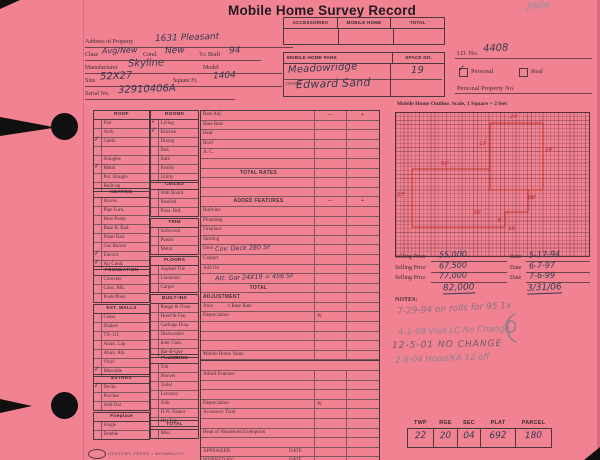 This screenshot has height=460, width=600. What do you see at coordinates (174, 142) in the screenshot?
I see `checklist-row: Dining` at bounding box center [174, 142].